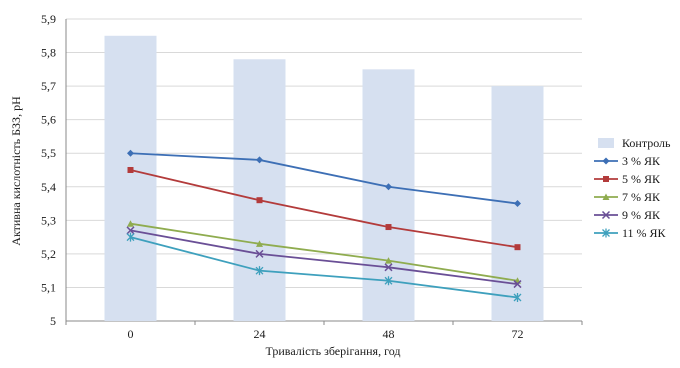 This screenshot has height=368, width=680. I want to click on legend-item: Контроль, so click(634, 143).